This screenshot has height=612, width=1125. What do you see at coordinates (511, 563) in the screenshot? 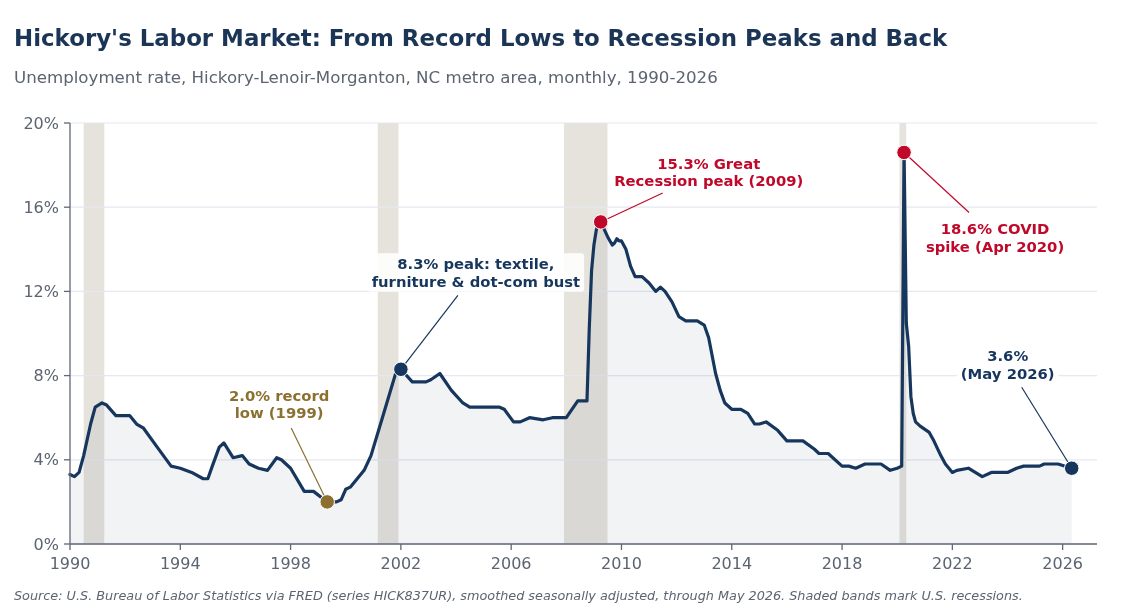
I see `x-tick-label: 2006` at bounding box center [511, 563].